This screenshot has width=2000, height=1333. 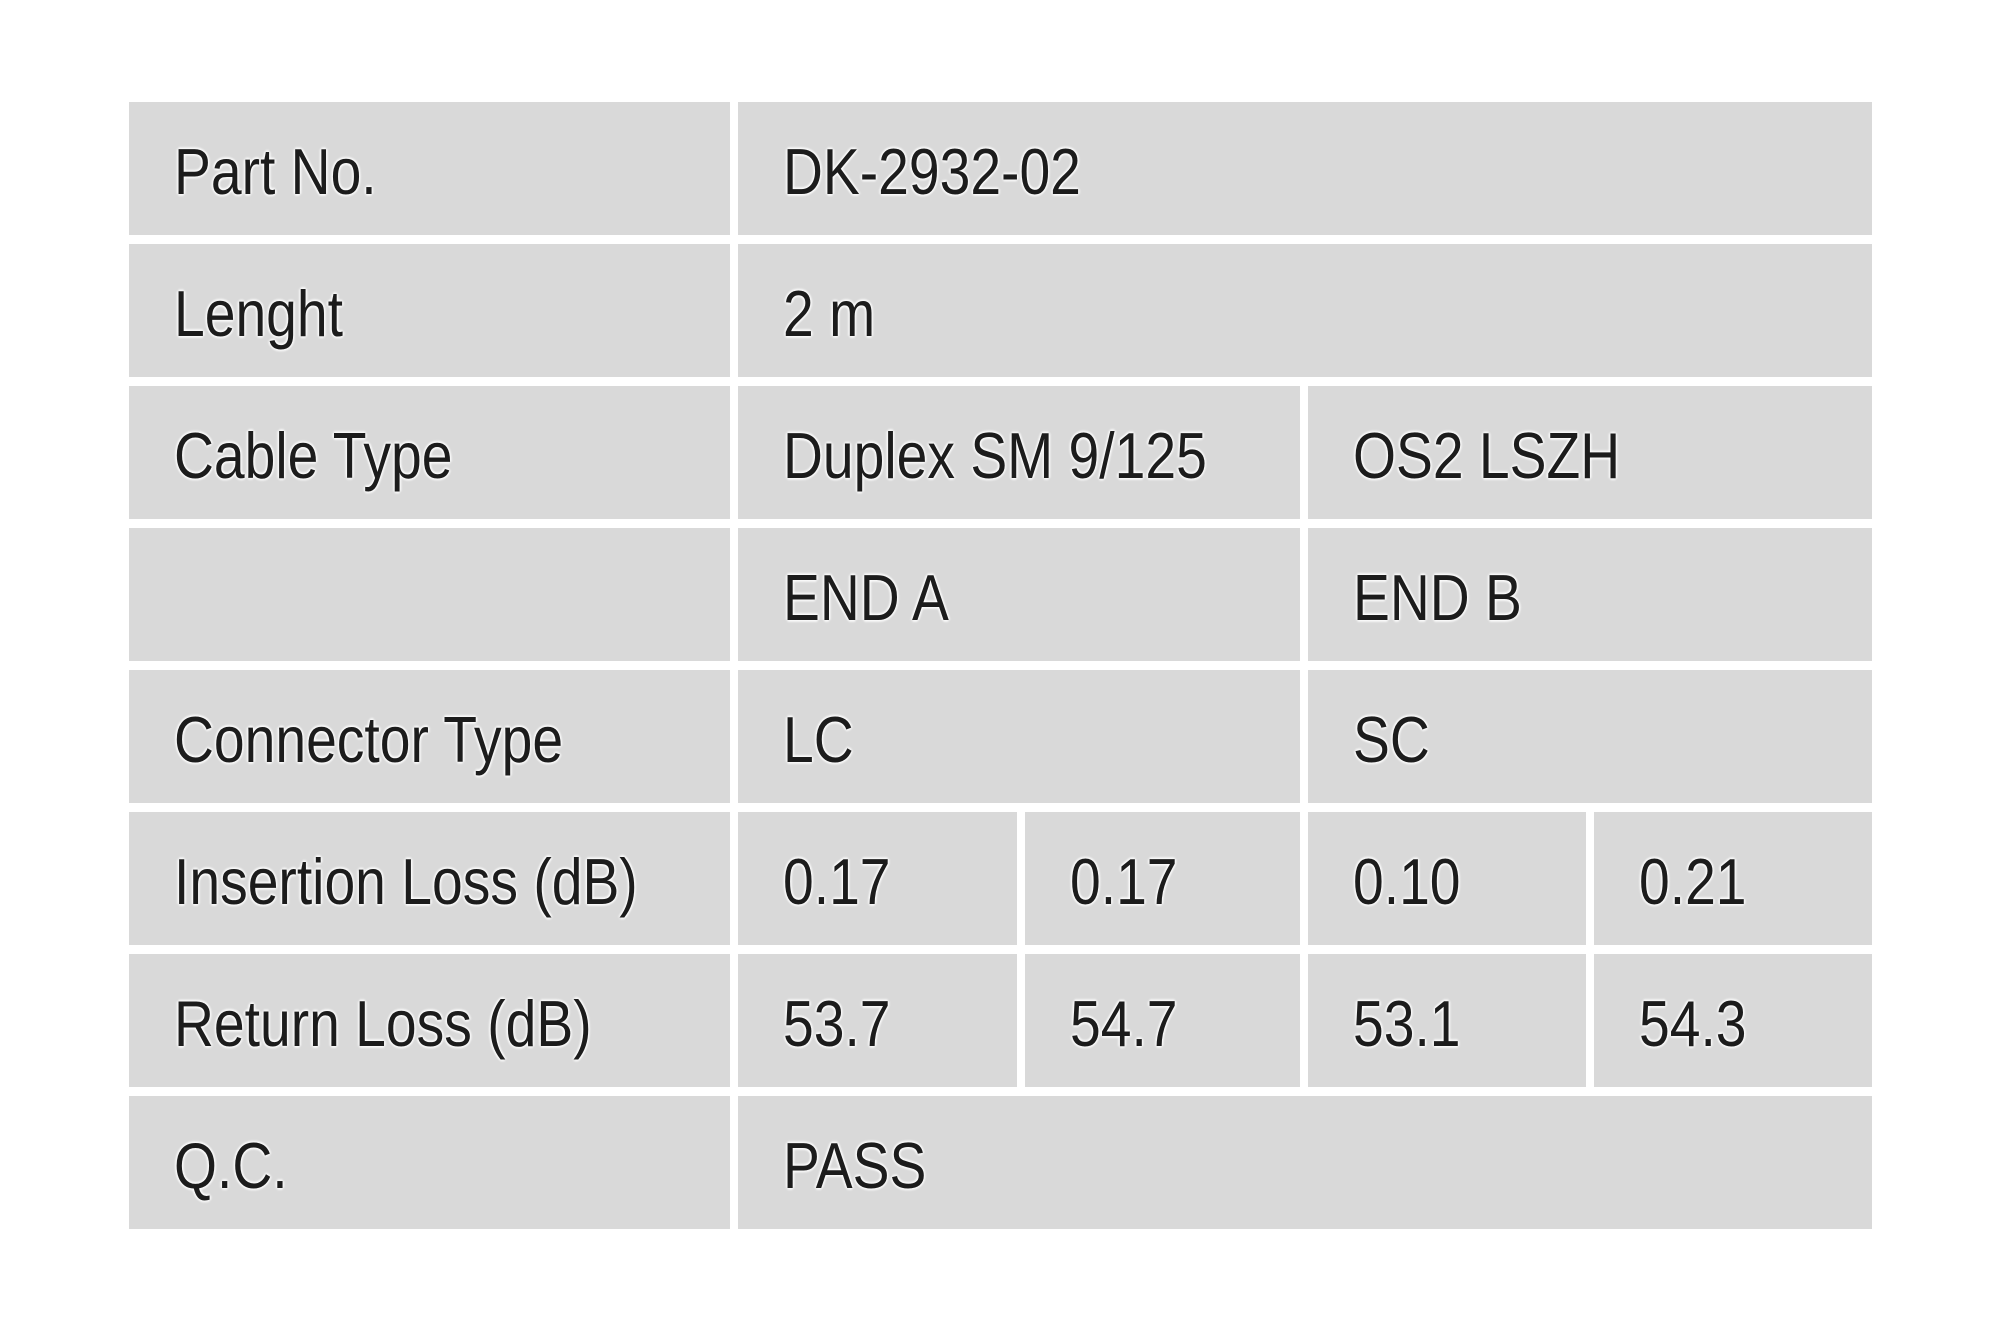 I want to click on row-label: Cable Type, so click(x=313, y=455).